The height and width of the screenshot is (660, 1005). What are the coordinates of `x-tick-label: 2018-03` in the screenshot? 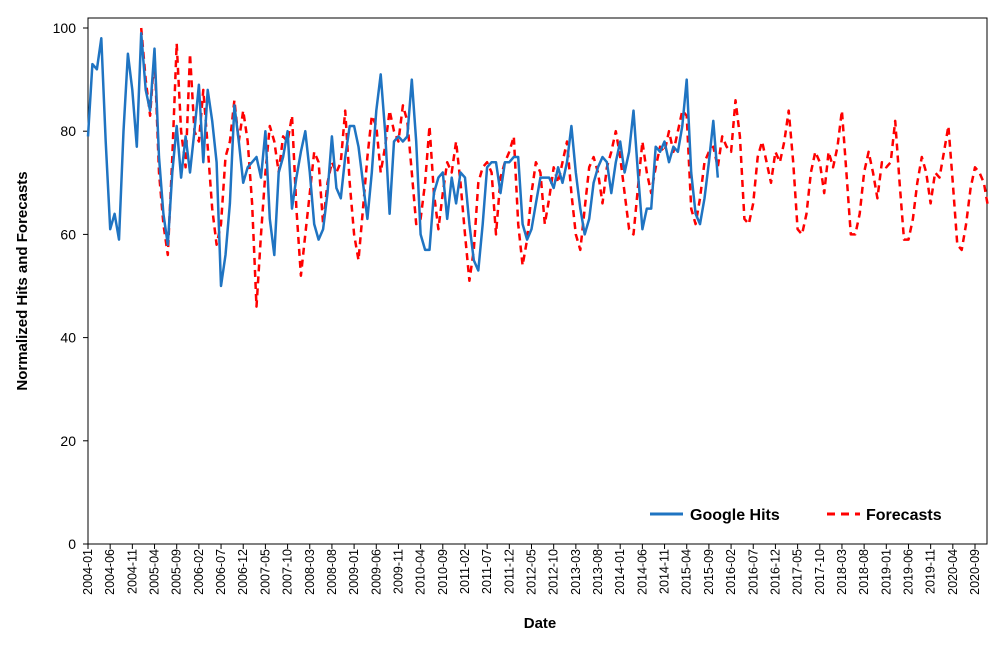 It's located at (842, 572).